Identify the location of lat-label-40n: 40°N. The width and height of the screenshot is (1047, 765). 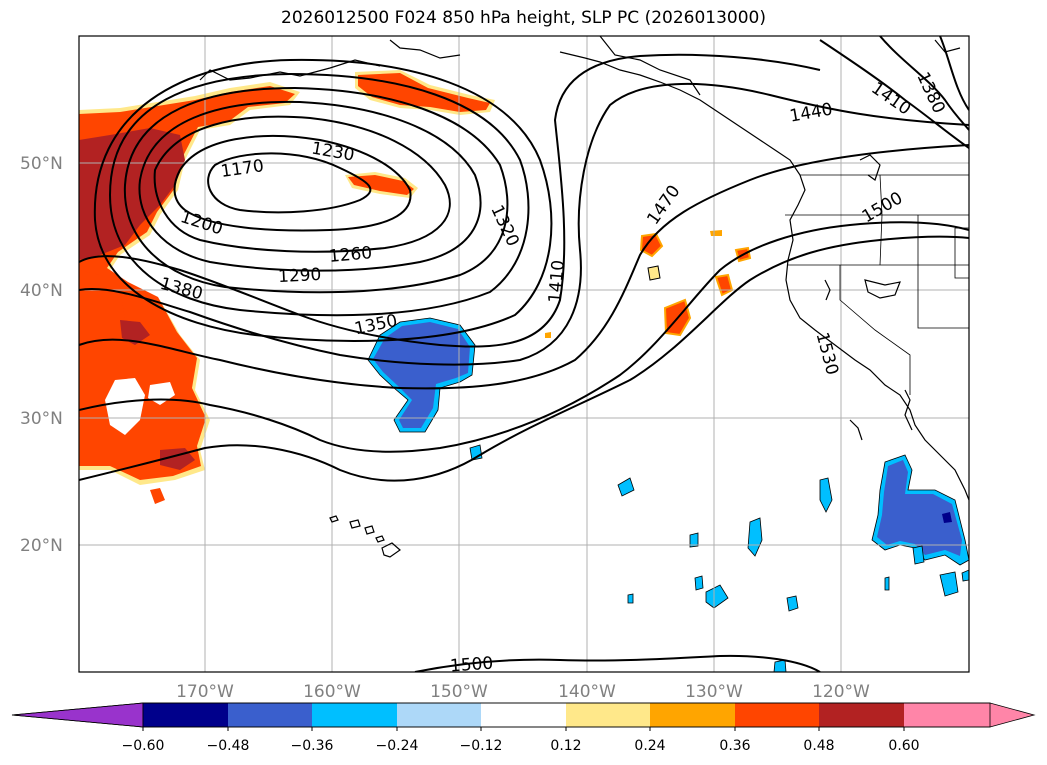
(41, 291).